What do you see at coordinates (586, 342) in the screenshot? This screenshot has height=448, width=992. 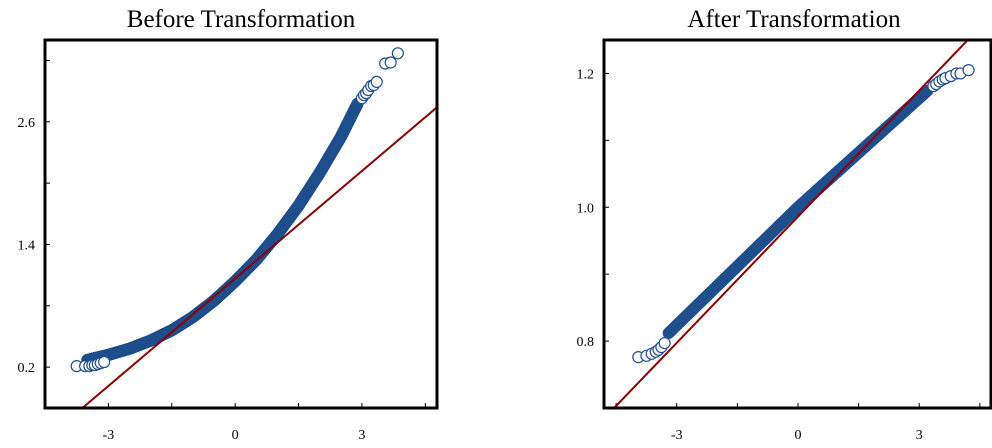 I see `y-tick-label: 0.8` at bounding box center [586, 342].